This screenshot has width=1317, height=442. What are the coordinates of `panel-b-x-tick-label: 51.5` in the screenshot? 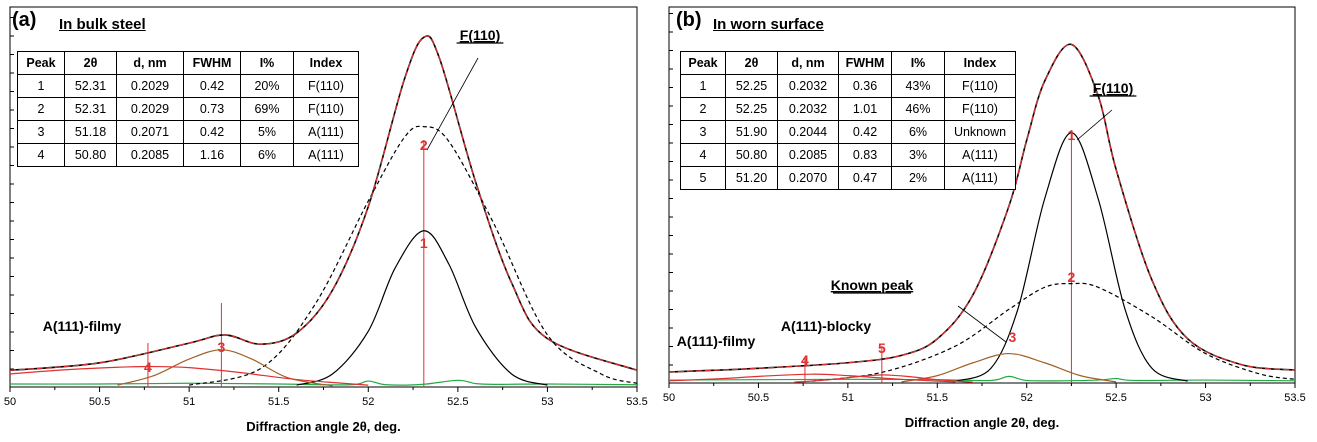 It's located at (937, 398).